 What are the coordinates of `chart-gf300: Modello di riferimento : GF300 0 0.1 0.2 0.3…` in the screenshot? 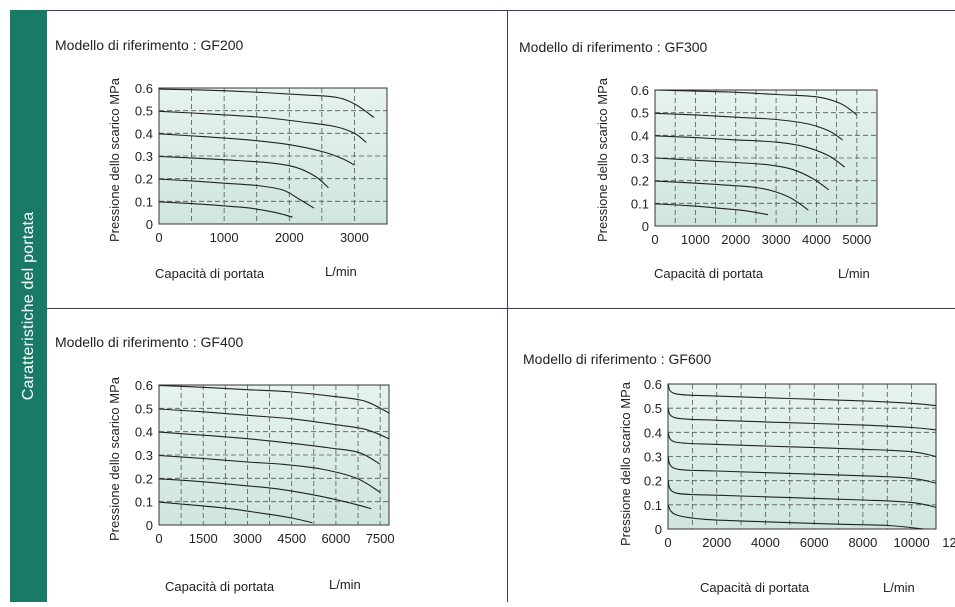 It's located at (698, 160).